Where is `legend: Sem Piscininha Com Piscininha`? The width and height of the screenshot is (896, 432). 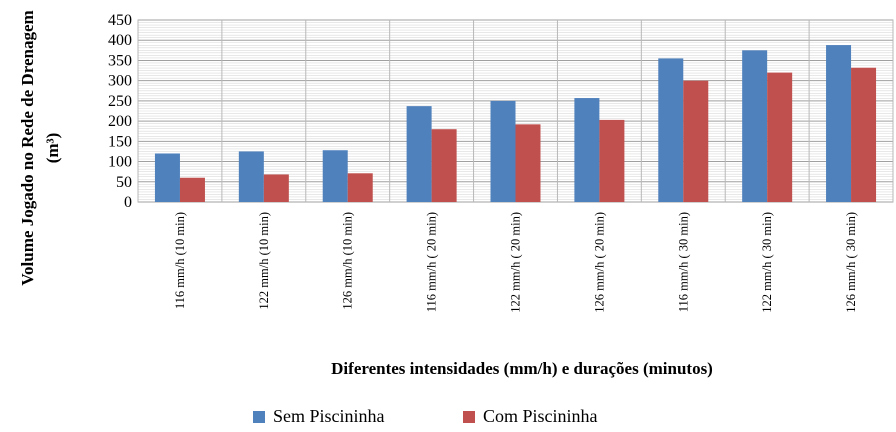 legend: Sem Piscininha Com Piscininha is located at coordinates (425, 416).